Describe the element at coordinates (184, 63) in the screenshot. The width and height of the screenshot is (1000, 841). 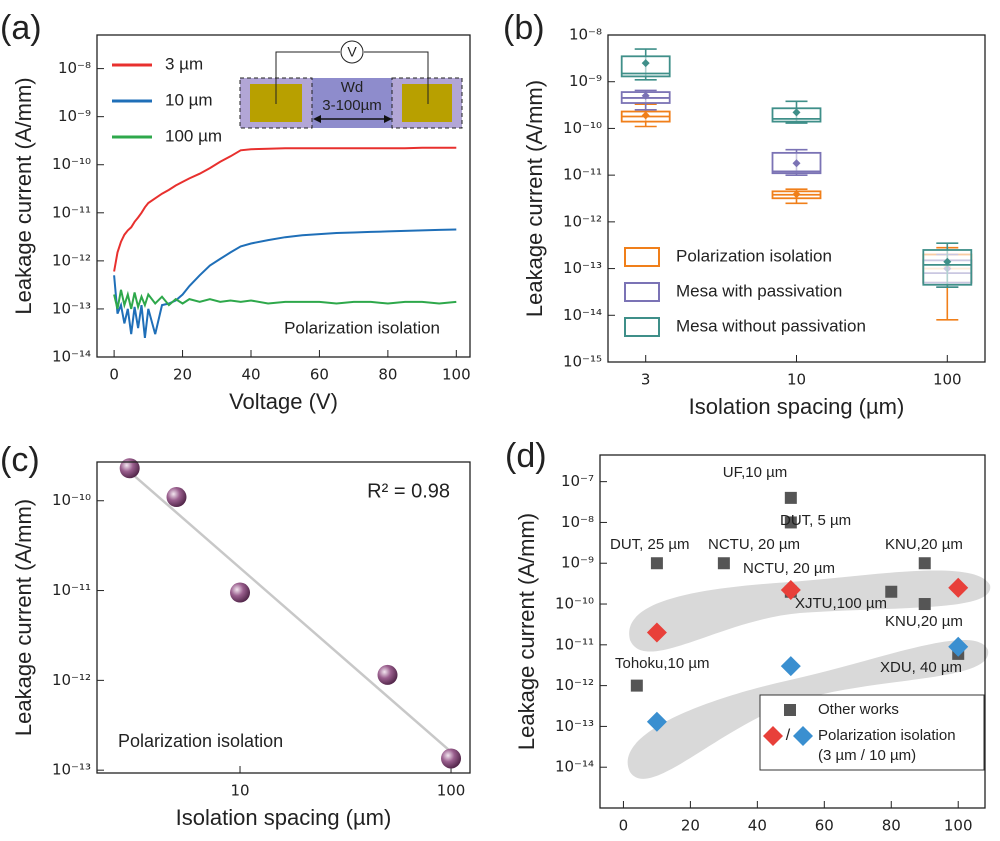
I see `legend-label: 3 µm` at that location.